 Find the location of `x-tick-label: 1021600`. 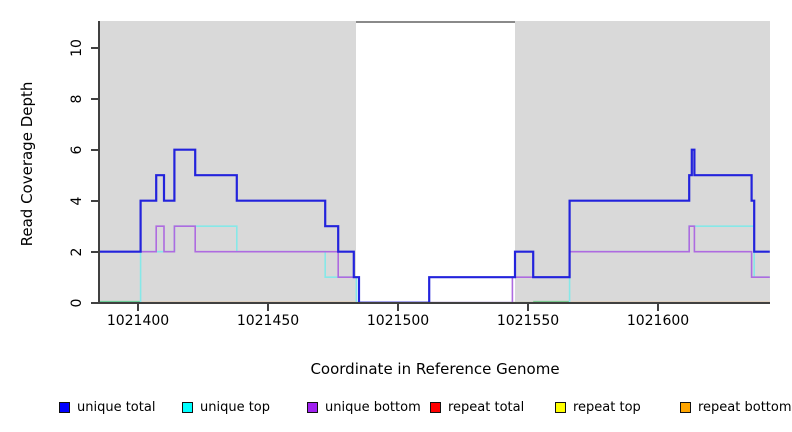

x-tick-label: 1021600 is located at coordinates (658, 321).